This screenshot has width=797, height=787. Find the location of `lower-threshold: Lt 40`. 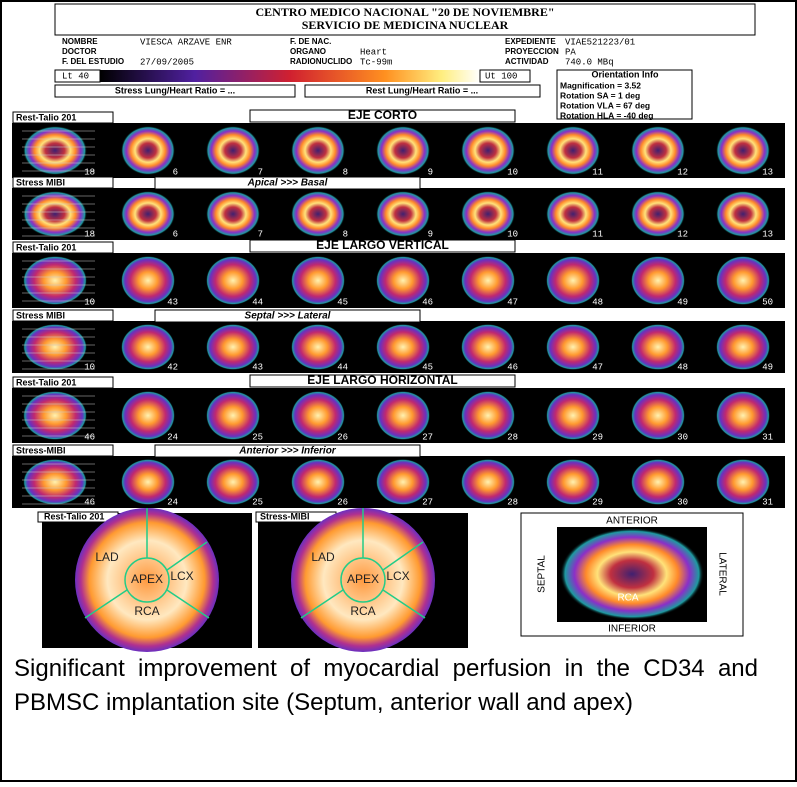

lower-threshold: Lt 40 is located at coordinates (75, 76).